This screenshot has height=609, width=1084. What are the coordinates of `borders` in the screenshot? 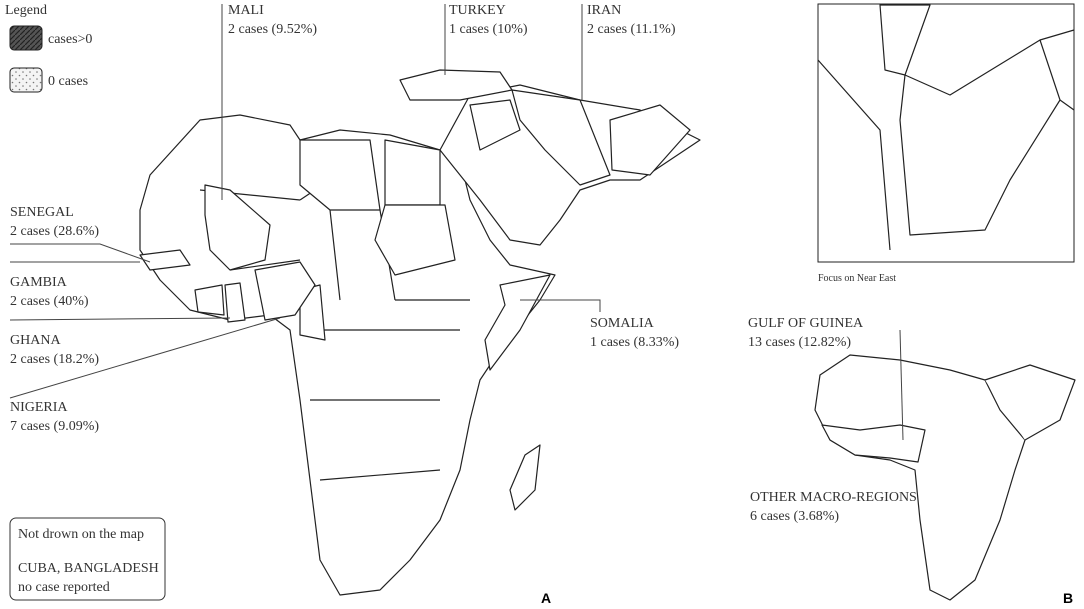 It's located at (946, 140).